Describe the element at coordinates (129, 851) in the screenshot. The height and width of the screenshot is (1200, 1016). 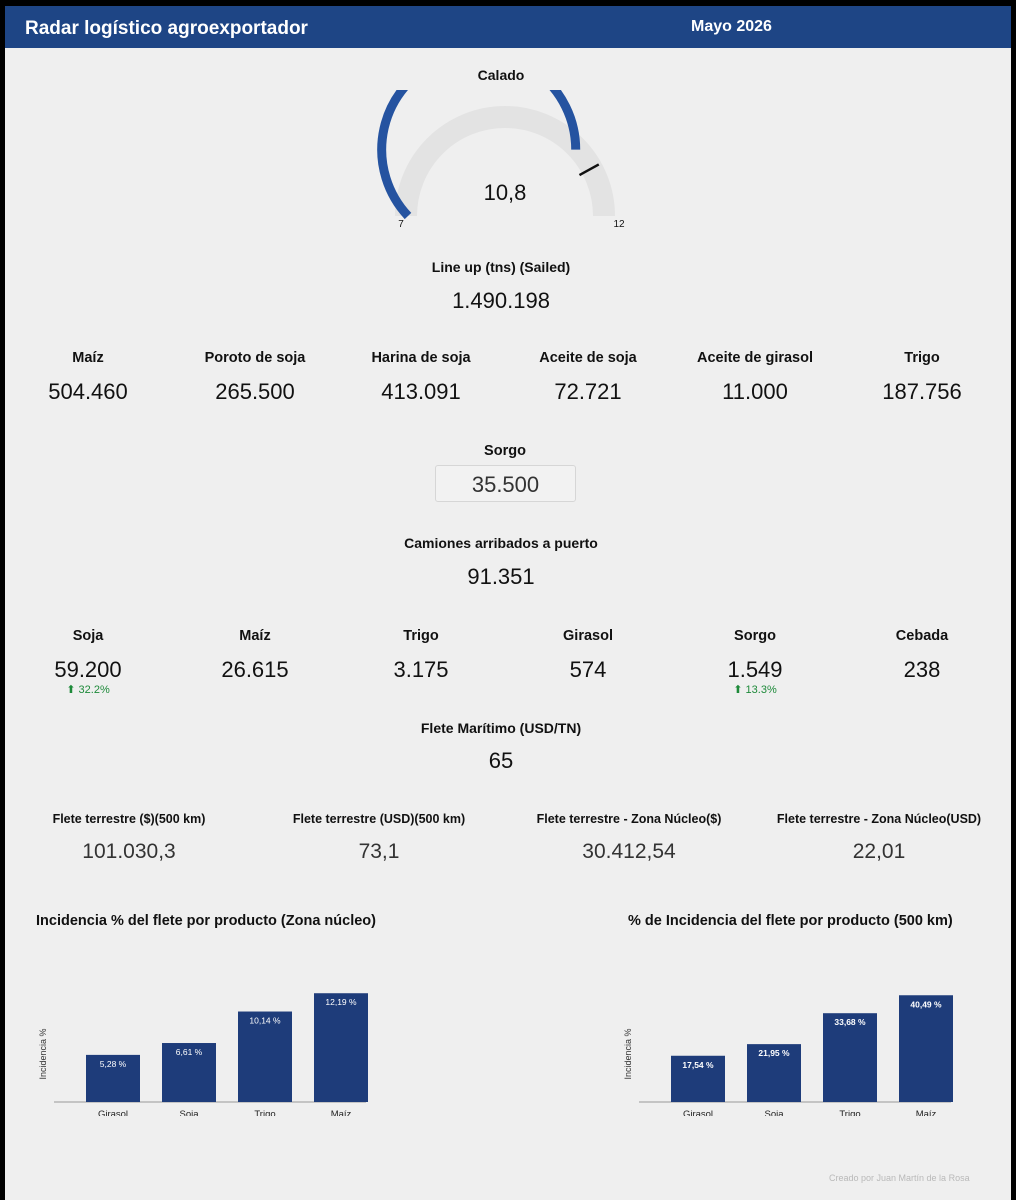
I see `flete-terrestre-value: 101.030,3` at that location.